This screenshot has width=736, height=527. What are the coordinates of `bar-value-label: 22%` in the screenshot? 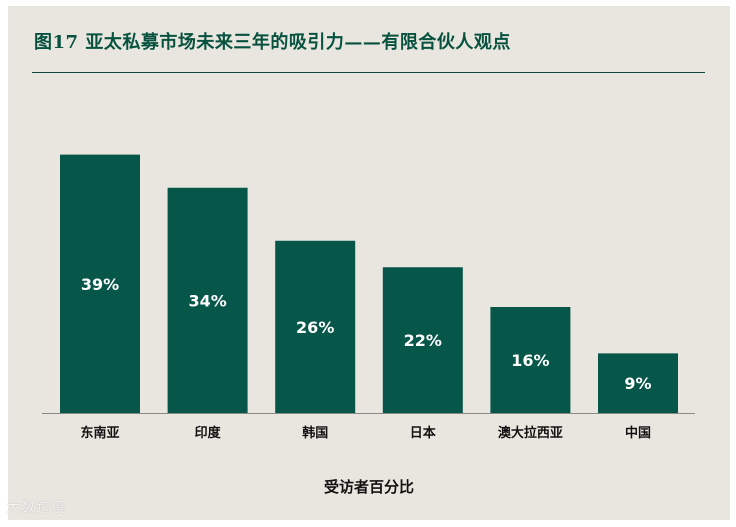 It's located at (423, 340).